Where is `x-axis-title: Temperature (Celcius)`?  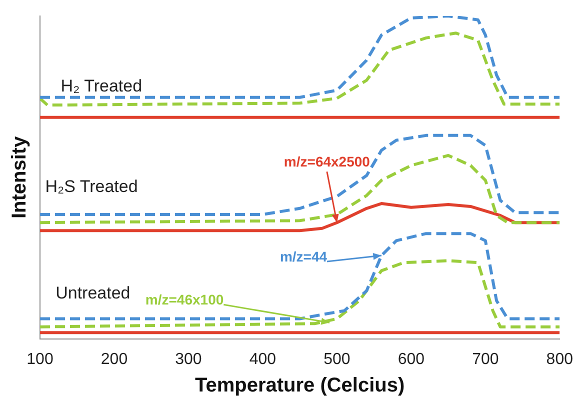 x-axis-title: Temperature (Celcius) is located at coordinates (299, 385).